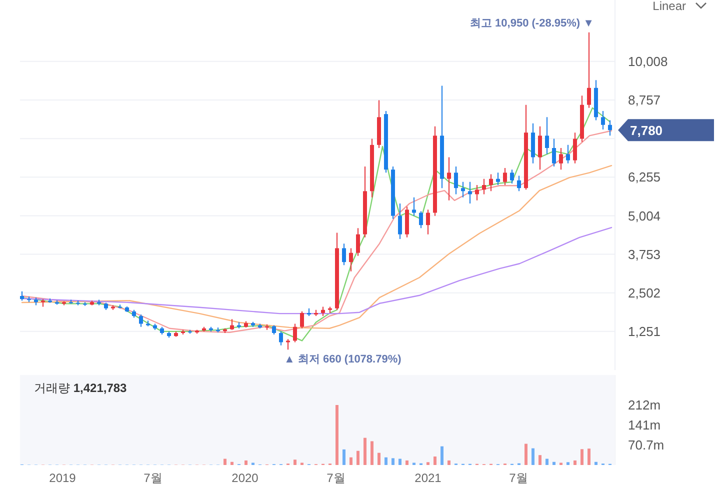 The width and height of the screenshot is (716, 499). What do you see at coordinates (644, 254) in the screenshot?
I see `y-tick-label: 3,753` at bounding box center [644, 254].